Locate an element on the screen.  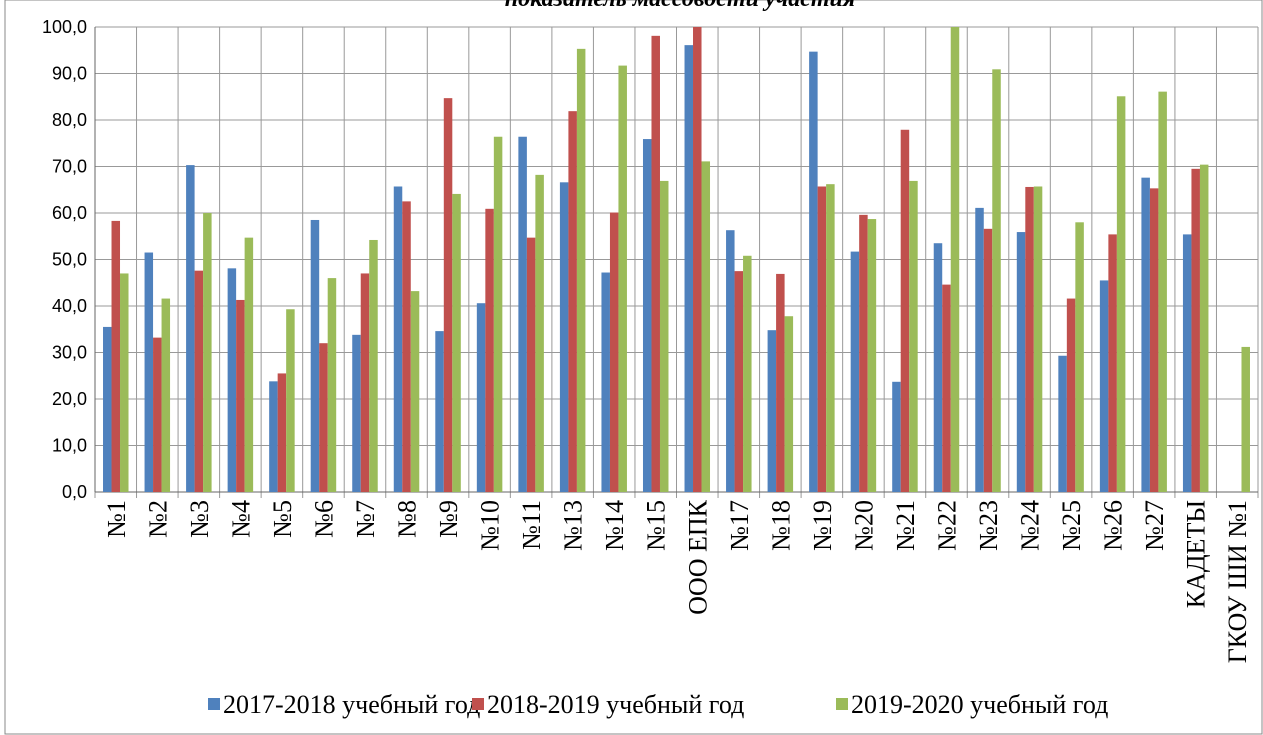
x-tick-label: №9 is located at coordinates (448, 519).